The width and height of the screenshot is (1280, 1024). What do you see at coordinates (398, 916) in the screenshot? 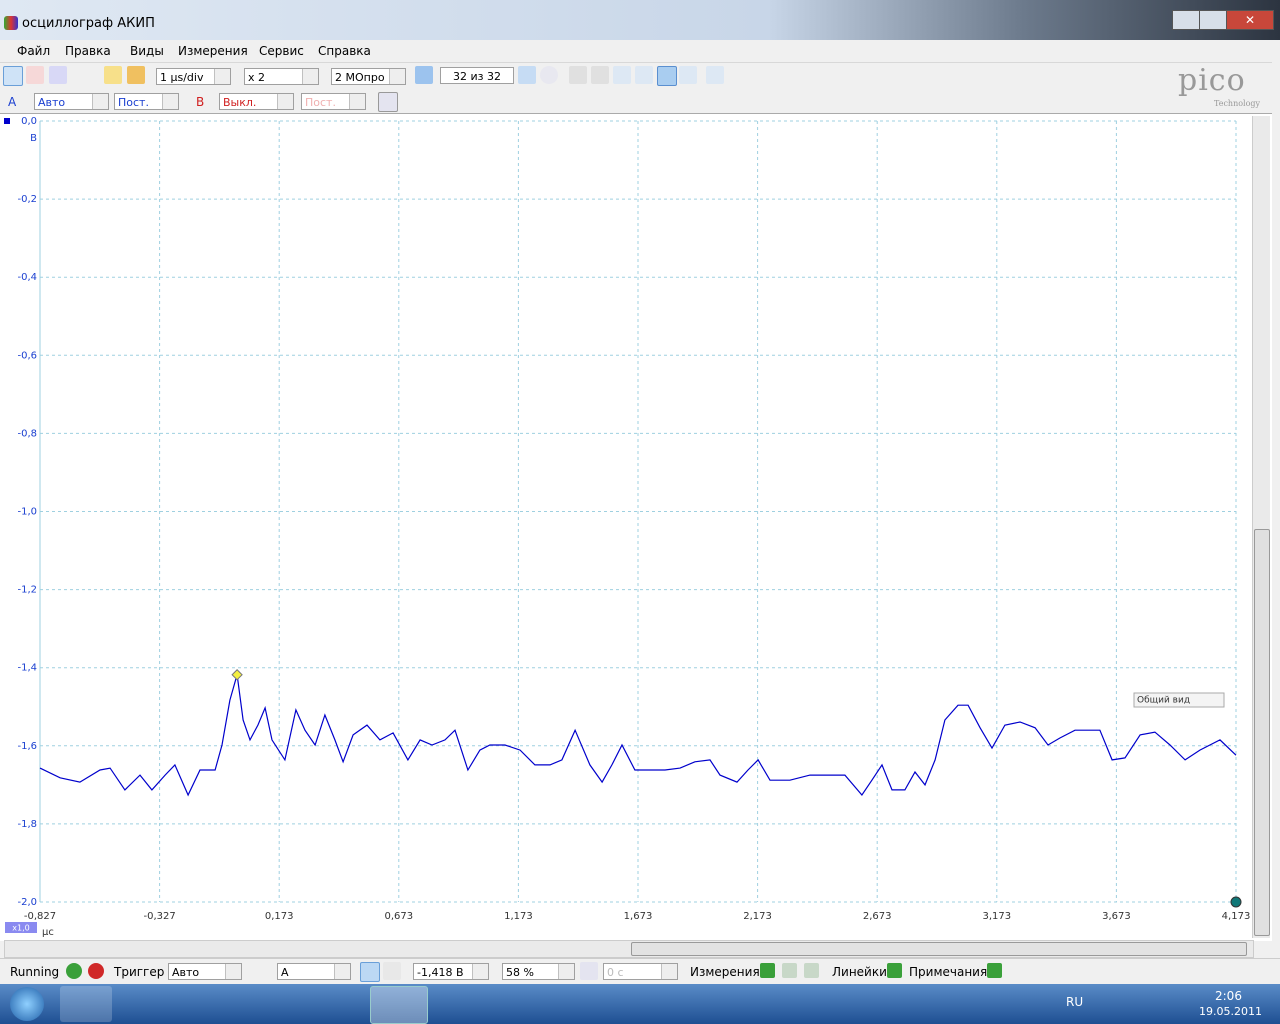
I see `x-tick-label: 0,673` at bounding box center [398, 916].